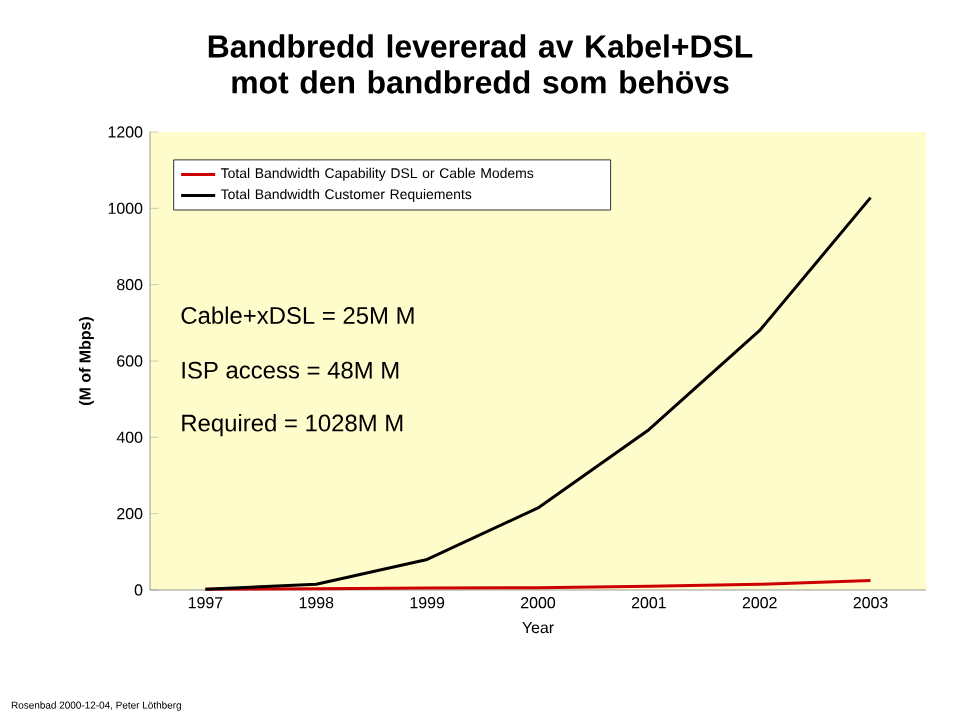 This screenshot has height=720, width=960. I want to click on annotation: ISP access = 48M M, so click(290, 370).